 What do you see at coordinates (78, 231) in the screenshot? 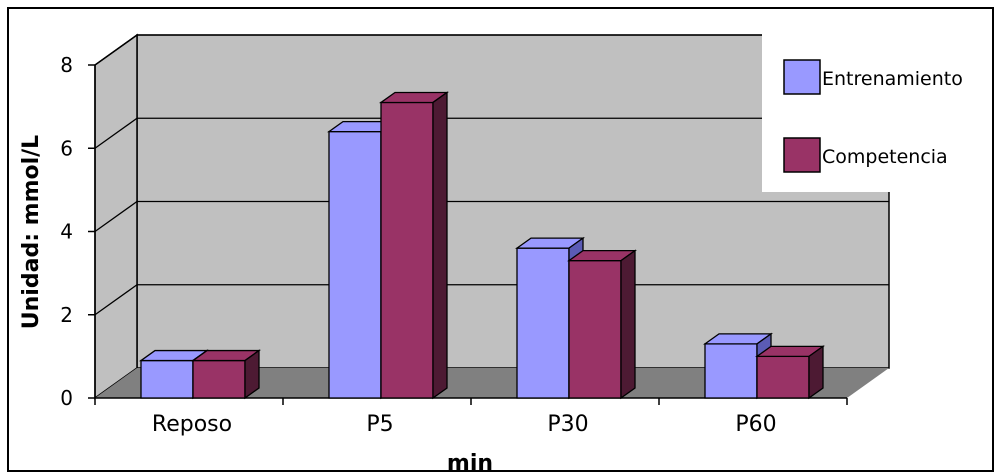
I see `y-axis: 0 2 4 6 8` at bounding box center [78, 231].